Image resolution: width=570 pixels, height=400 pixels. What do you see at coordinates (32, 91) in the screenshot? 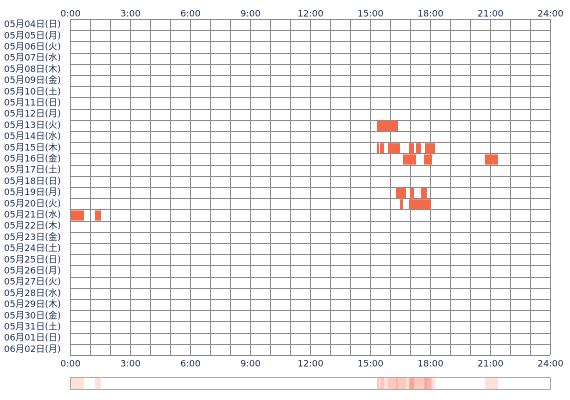
I see `row-label: 05月10日(土)` at bounding box center [32, 91].